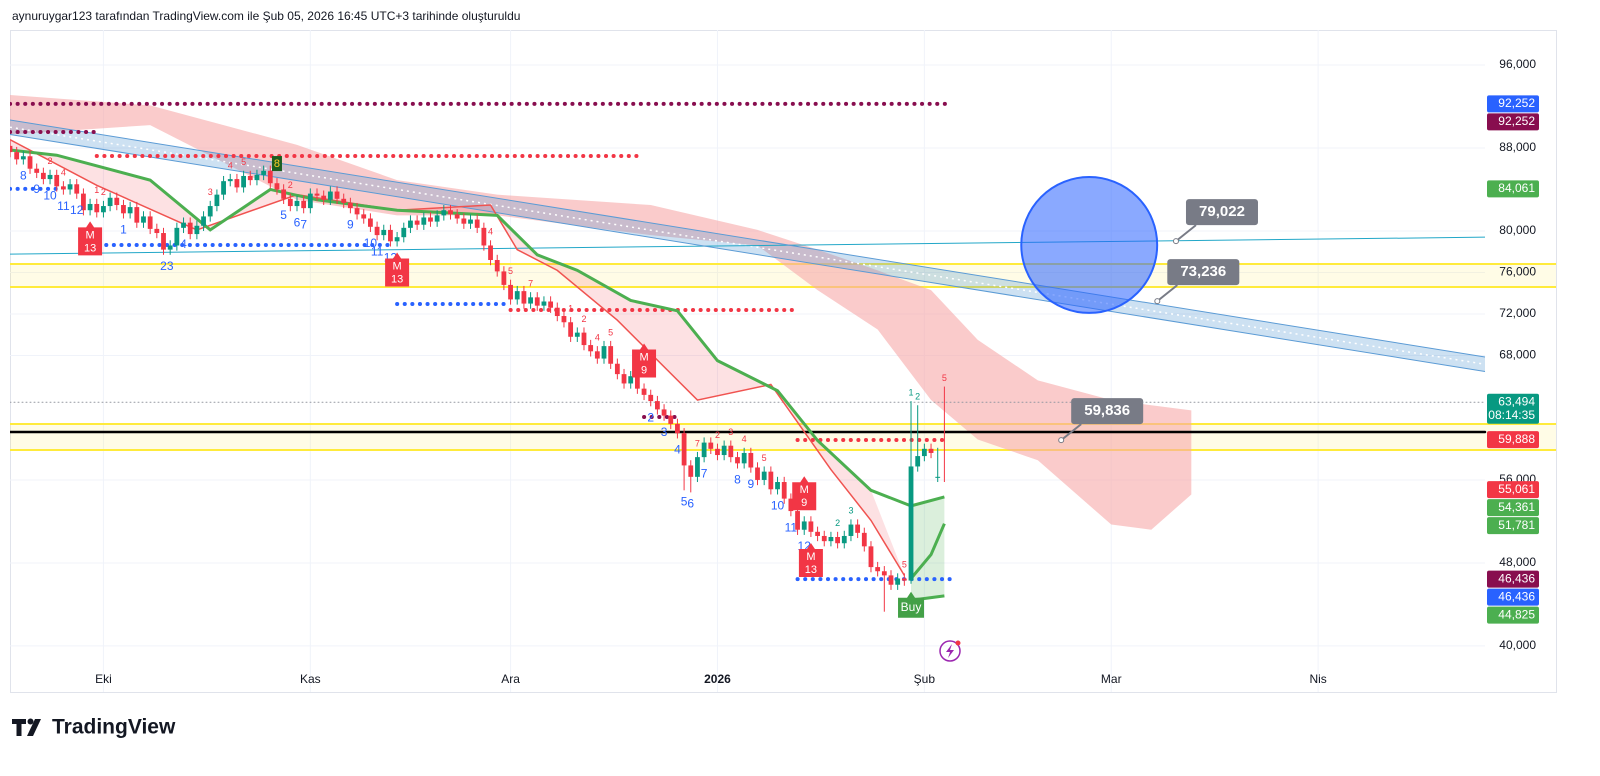 The height and width of the screenshot is (776, 1600). What do you see at coordinates (1517, 562) in the screenshot?
I see `y-tick-label: 48,000` at bounding box center [1517, 562].